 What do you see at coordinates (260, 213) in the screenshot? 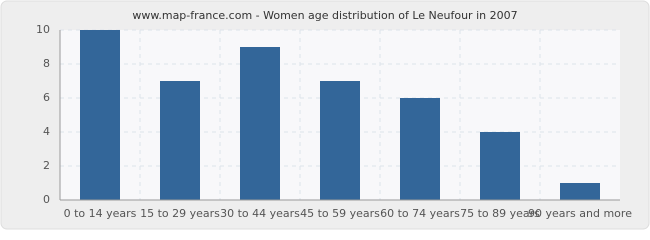
I see `x-tick-label: 30 to 44 years` at bounding box center [260, 213].